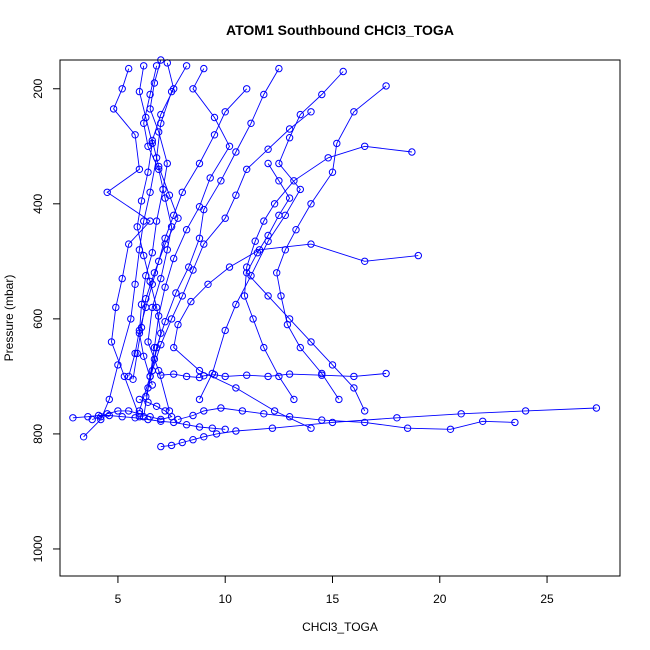 The image size is (650, 650). I want to click on y-axis-label: Pressure (mbar), so click(9, 318).